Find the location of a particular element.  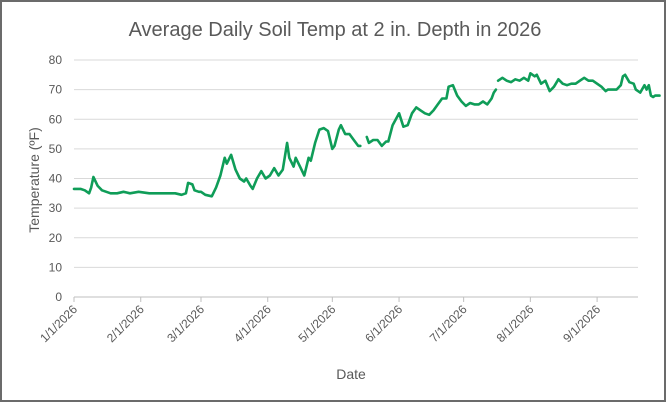

y-tick-label: 40 is located at coordinates (56, 179).